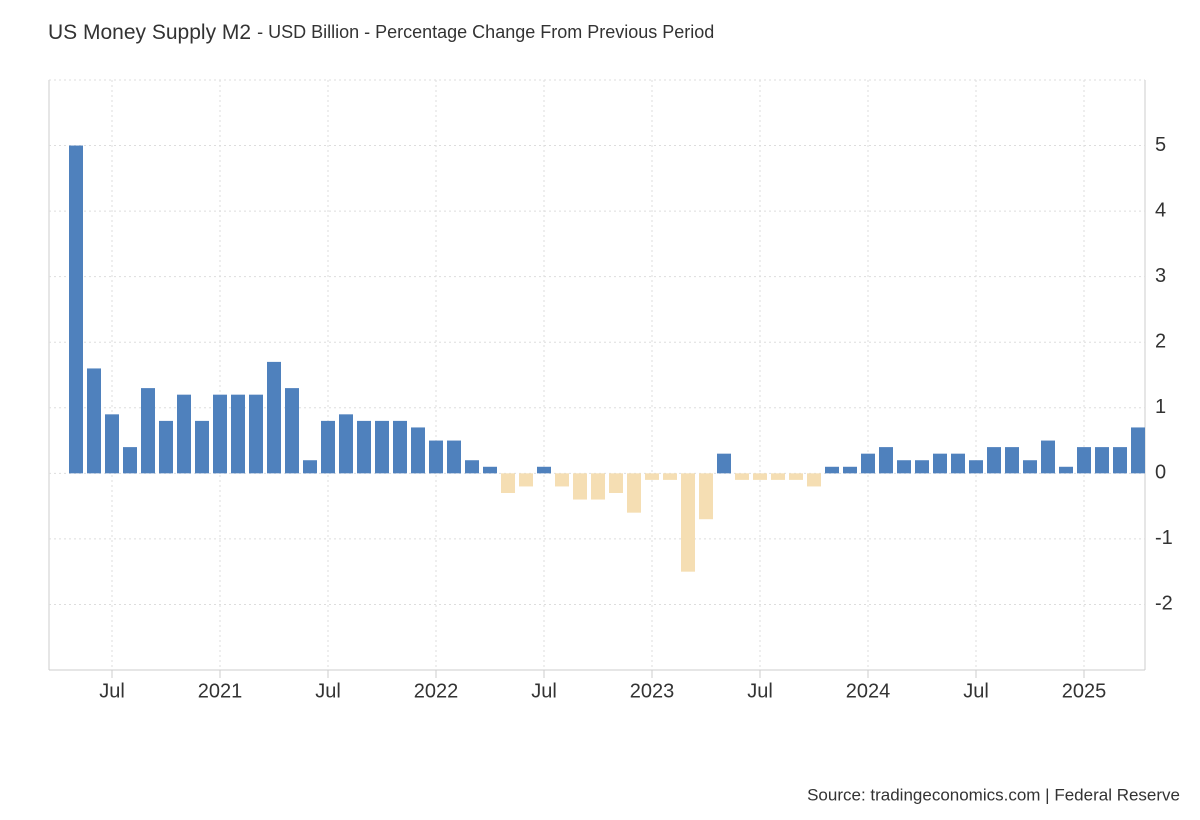 Image resolution: width=1200 pixels, height=820 pixels. What do you see at coordinates (1160, 407) in the screenshot?
I see `y-tick-label: 1` at bounding box center [1160, 407].